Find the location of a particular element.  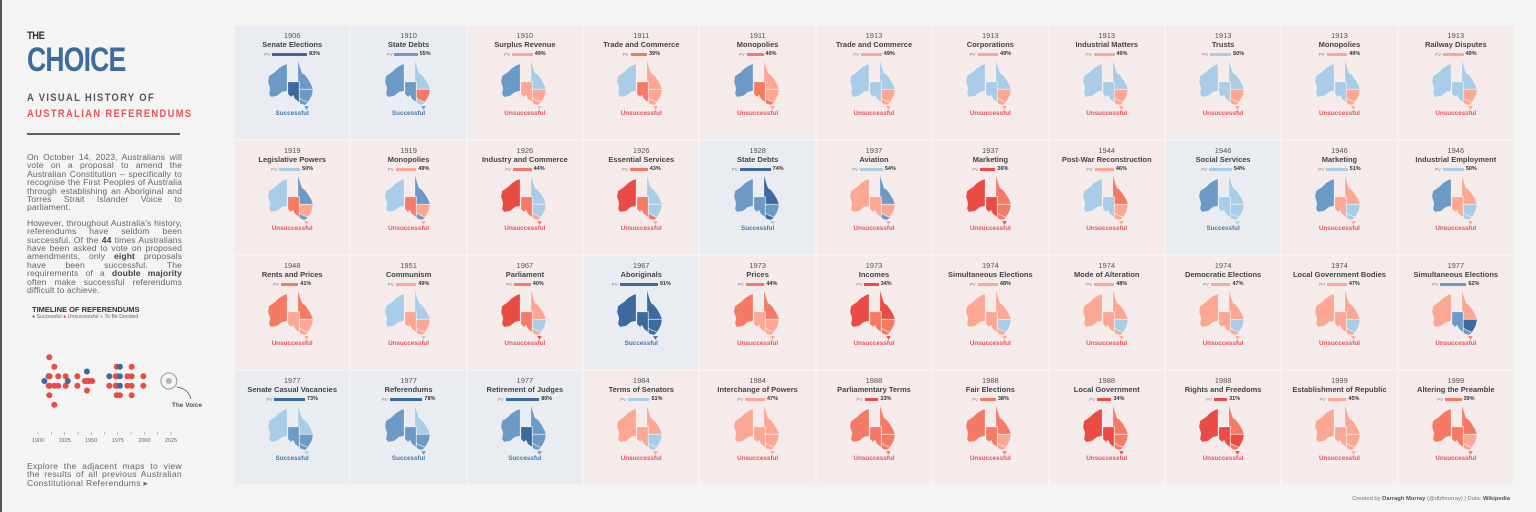

voice-ring is located at coordinates (169, 381).